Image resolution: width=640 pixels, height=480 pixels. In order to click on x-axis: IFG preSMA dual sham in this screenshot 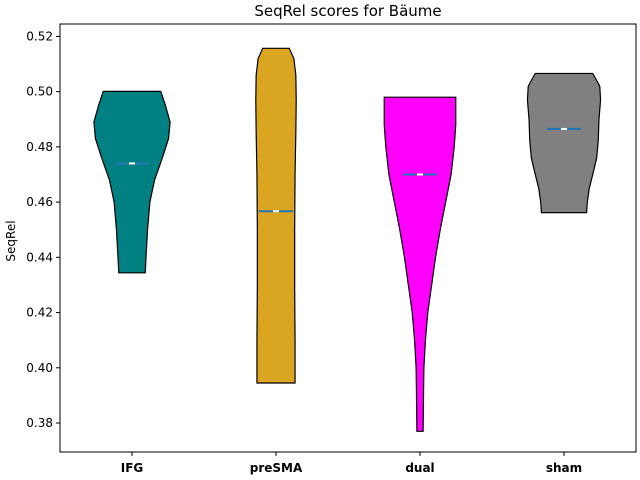, I will do `click(351, 463)`.